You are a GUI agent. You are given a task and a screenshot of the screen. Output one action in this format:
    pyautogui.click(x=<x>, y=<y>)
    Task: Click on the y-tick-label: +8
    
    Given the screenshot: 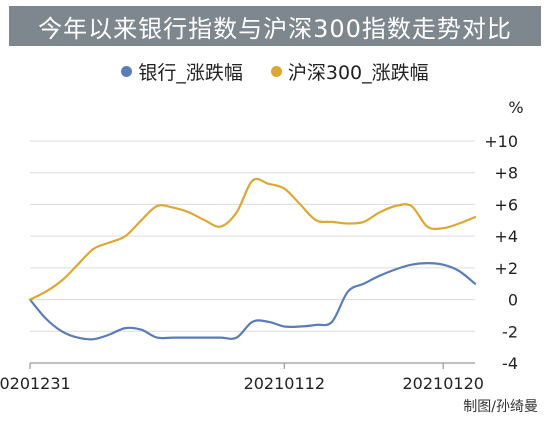 What is the action you would take?
    pyautogui.click(x=506, y=173)
    